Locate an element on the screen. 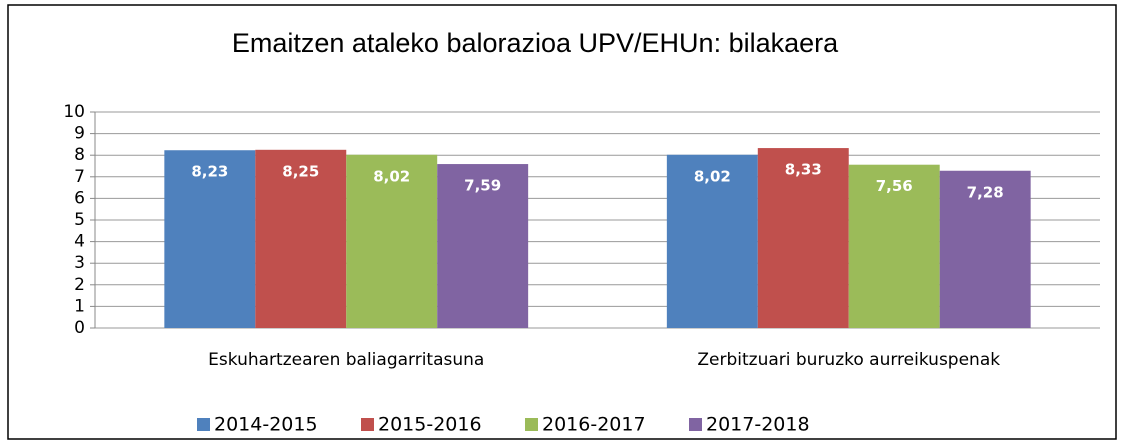  y-tick-label: 8 is located at coordinates (79, 155).